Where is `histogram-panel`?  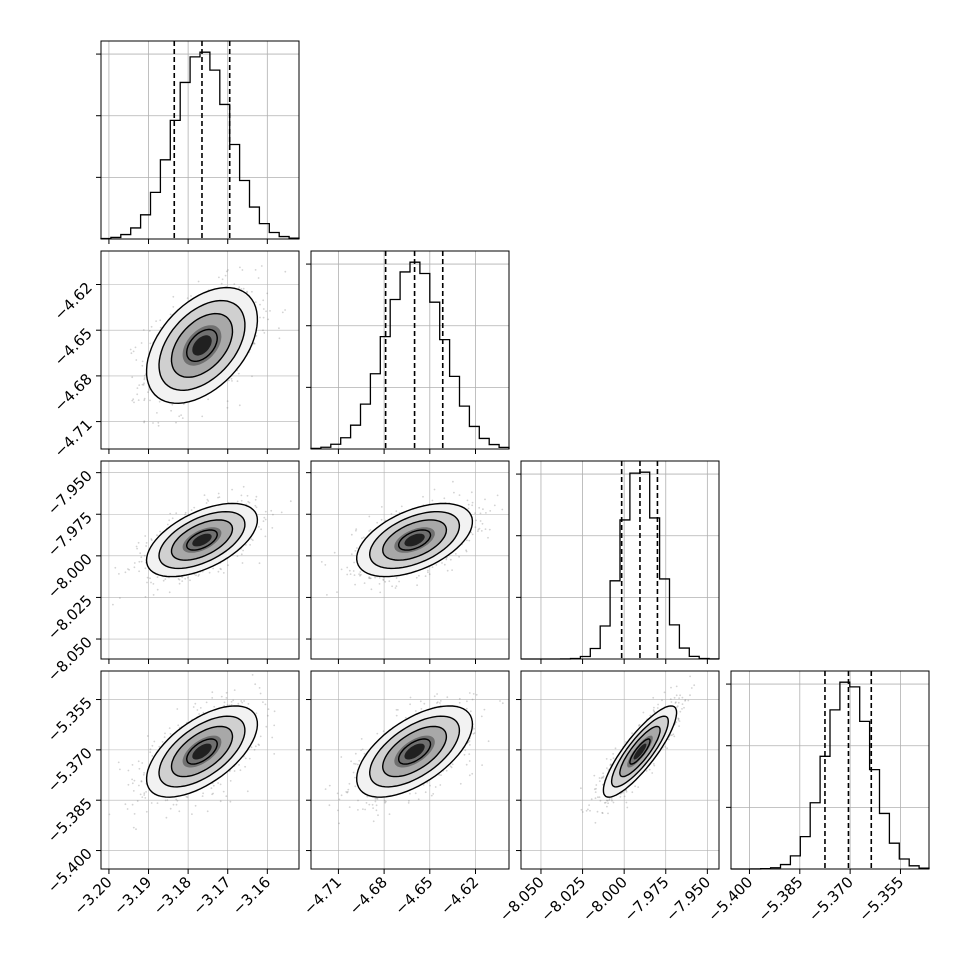
histogram-panel is located at coordinates (618, 560).